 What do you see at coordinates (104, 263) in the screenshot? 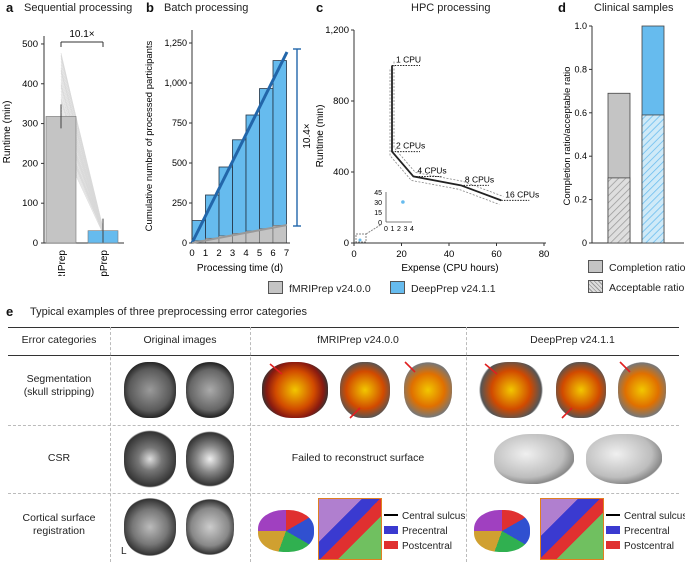
I see `panel-a-xtick-label: DeepPrep` at bounding box center [104, 263].